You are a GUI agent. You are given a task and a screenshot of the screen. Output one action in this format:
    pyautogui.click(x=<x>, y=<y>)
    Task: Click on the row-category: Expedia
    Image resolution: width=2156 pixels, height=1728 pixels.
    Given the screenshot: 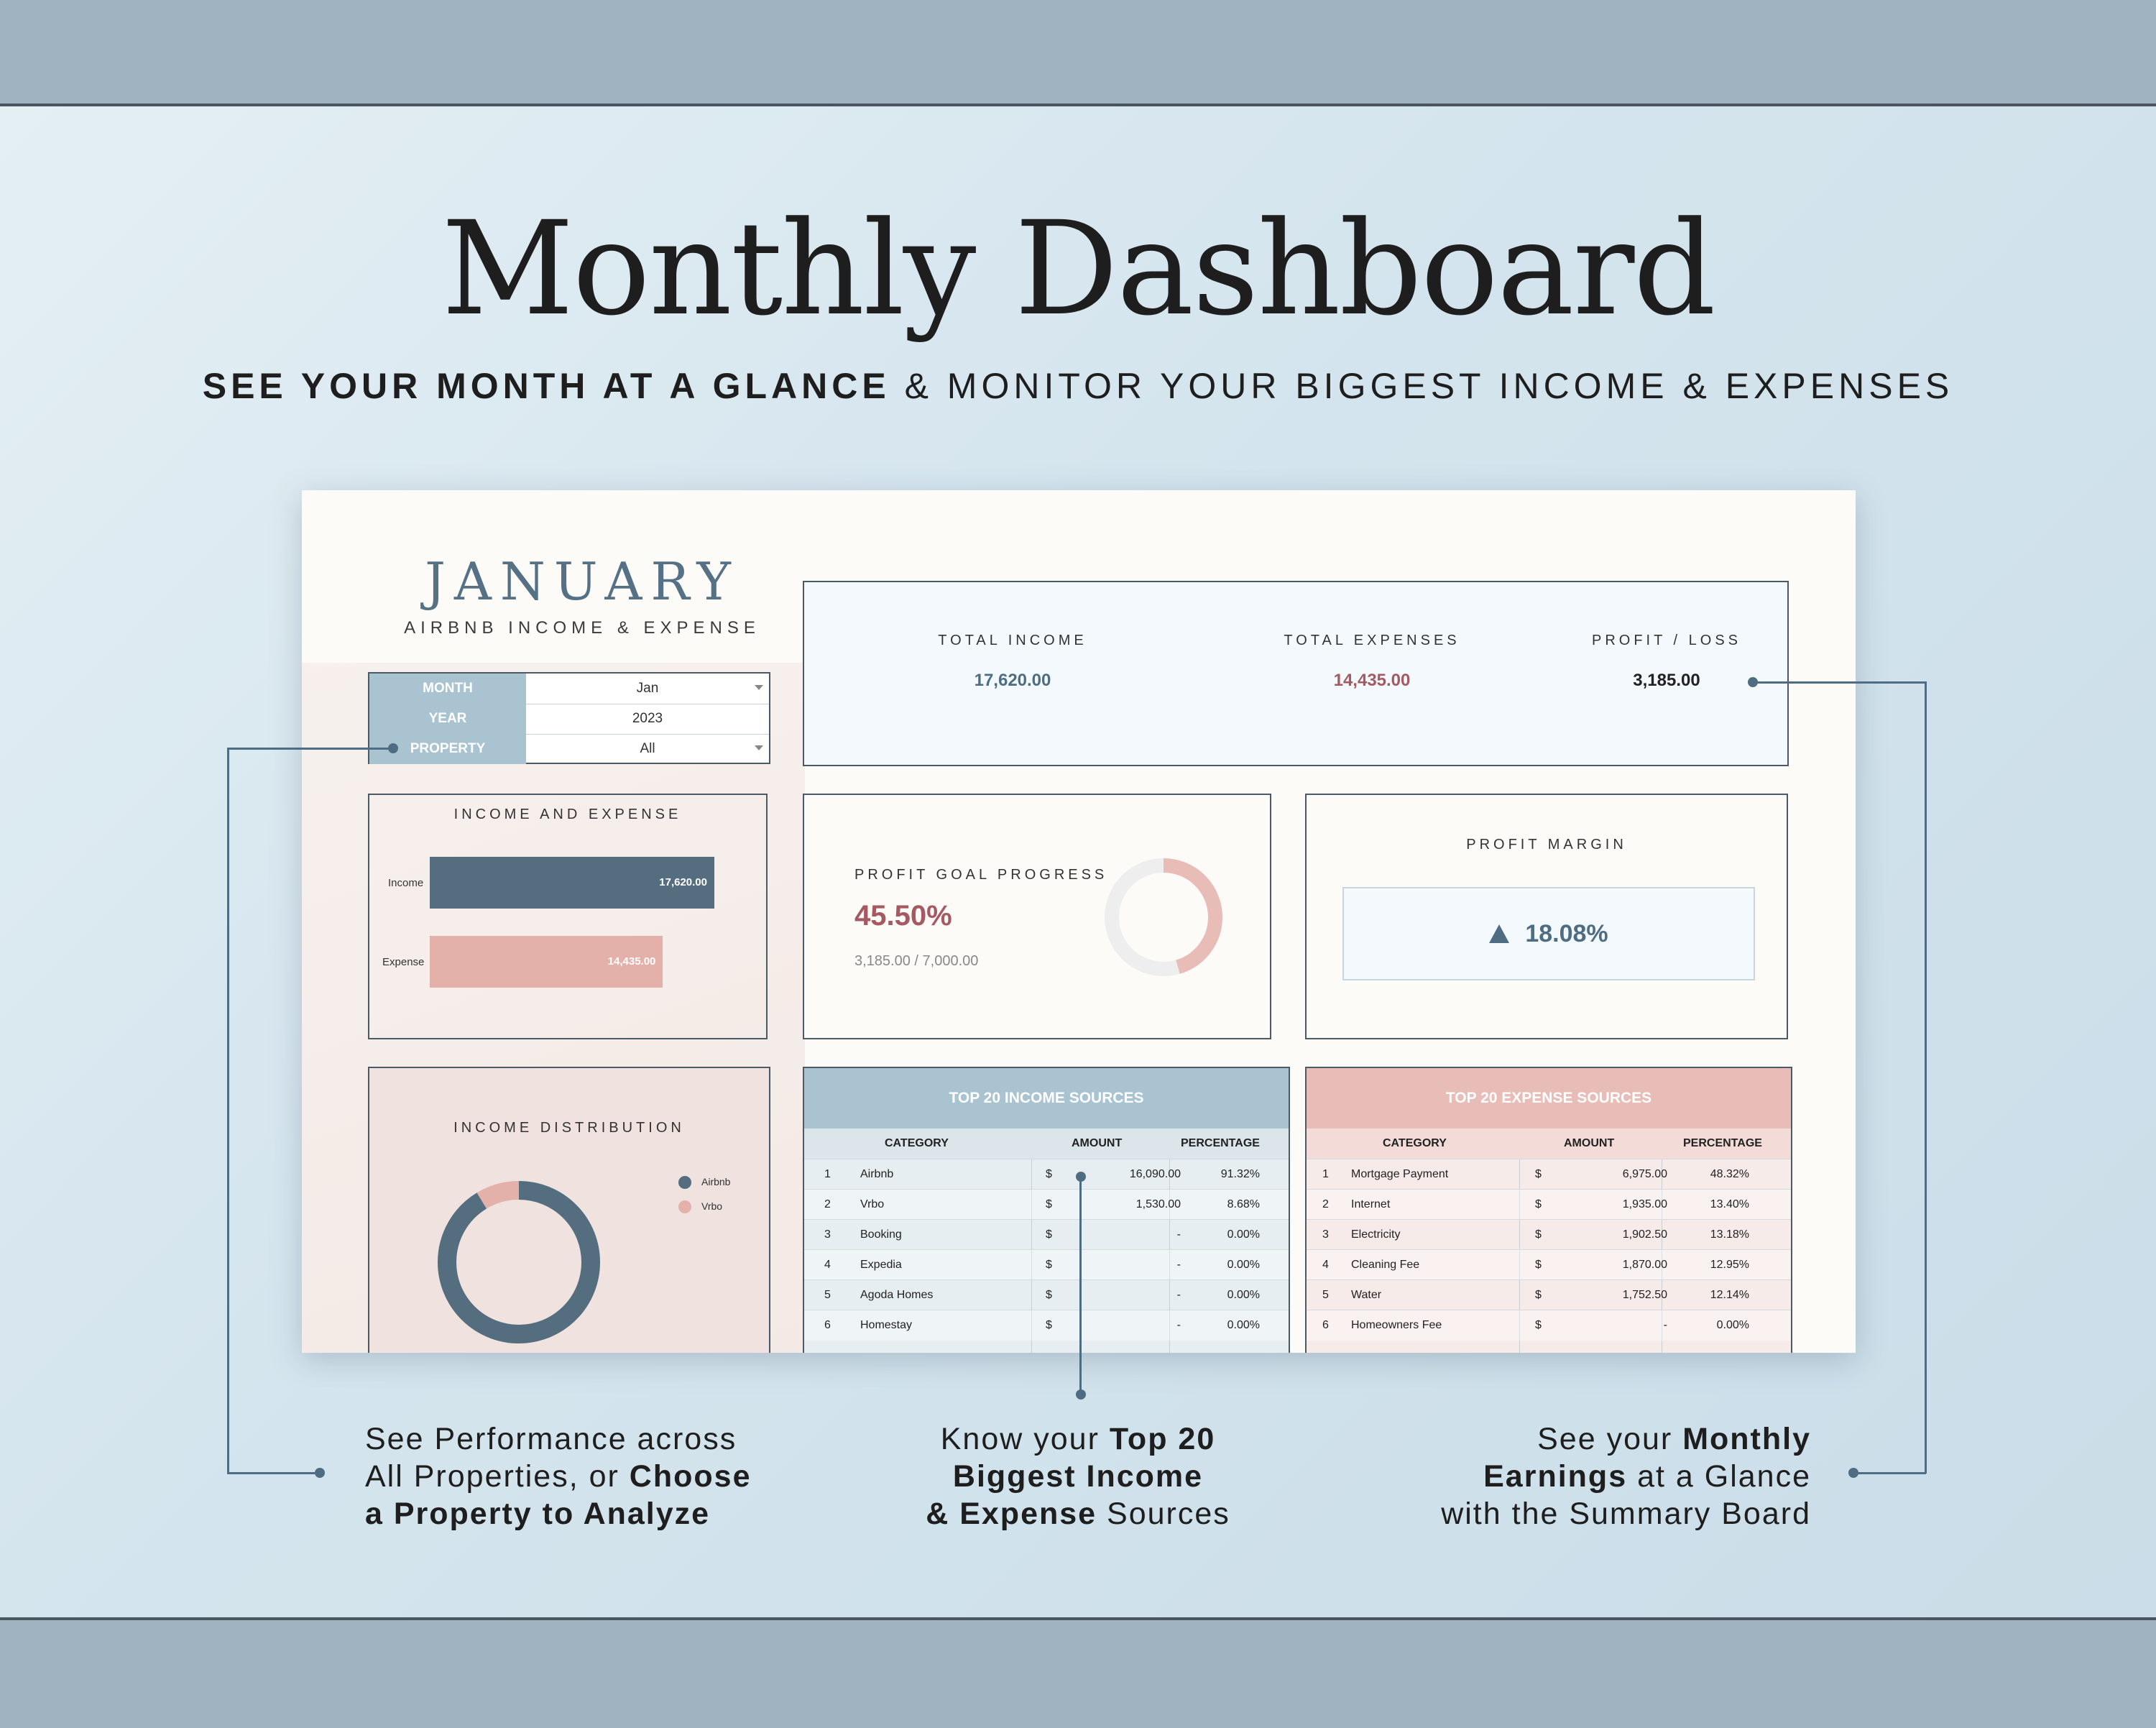 What is the action you would take?
    pyautogui.click(x=881, y=1265)
    